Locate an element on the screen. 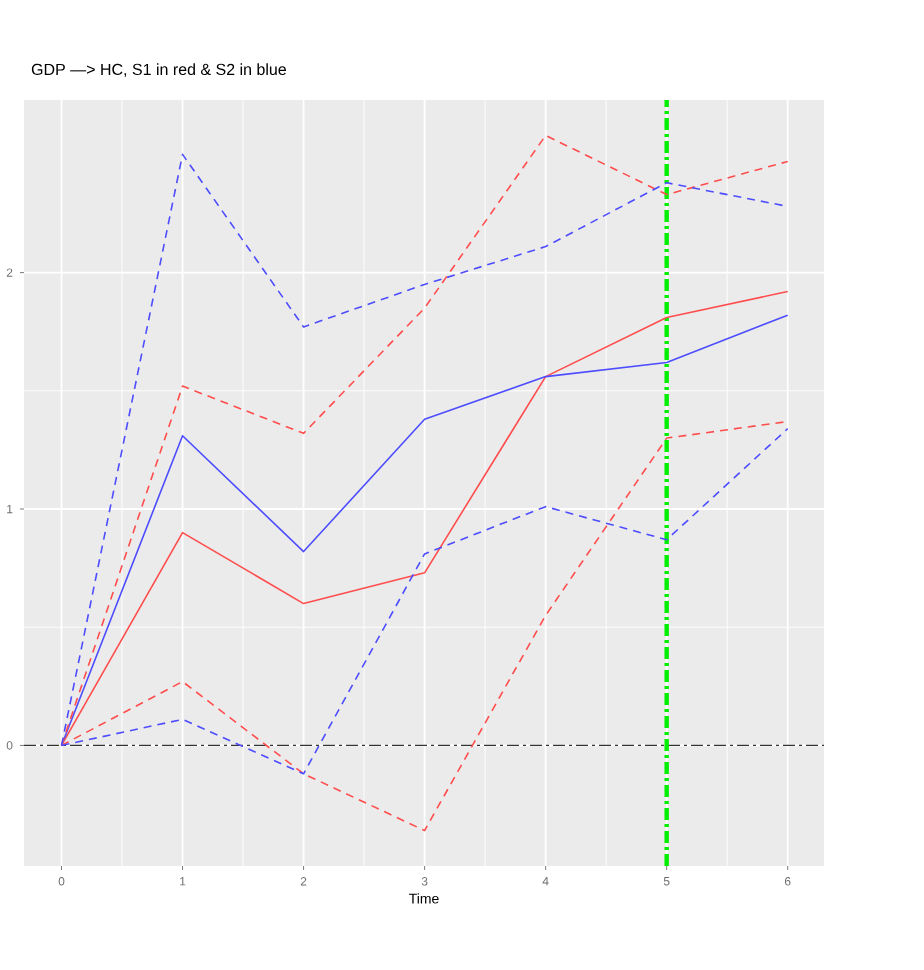  chart-title: GDP —> HC, S1 in red & S2 in blue is located at coordinates (158, 70).